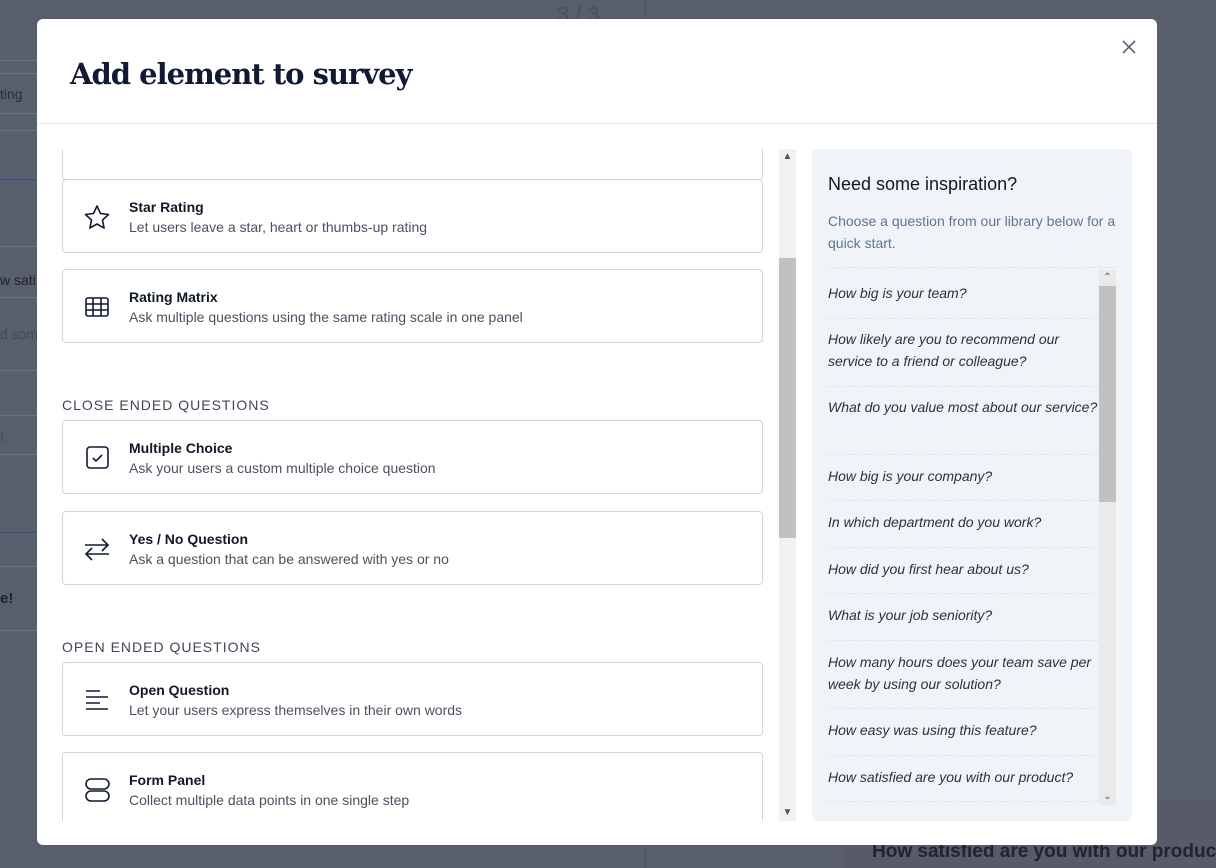 This screenshot has height=868, width=1216. Describe the element at coordinates (166, 207) in the screenshot. I see `element-title: Star Rating` at that location.